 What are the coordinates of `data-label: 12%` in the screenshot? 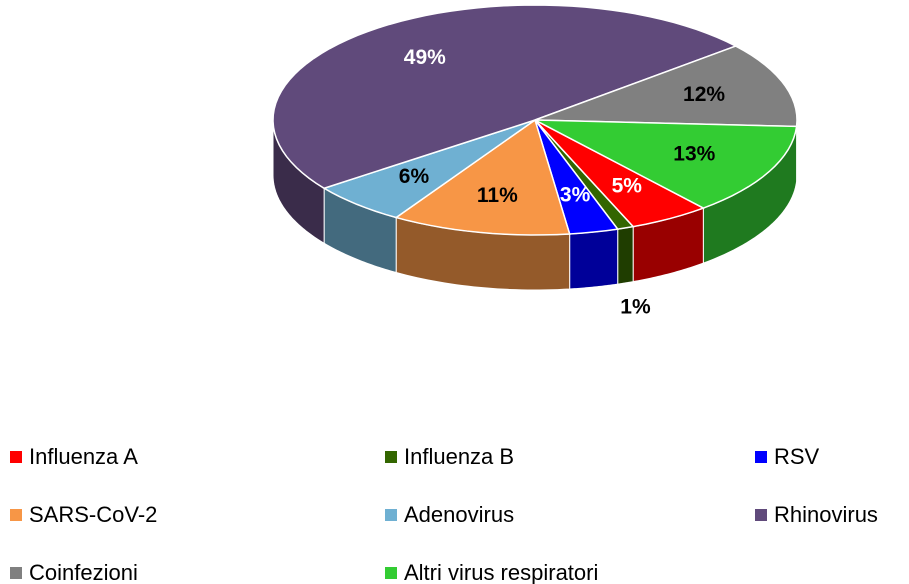 It's located at (704, 94).